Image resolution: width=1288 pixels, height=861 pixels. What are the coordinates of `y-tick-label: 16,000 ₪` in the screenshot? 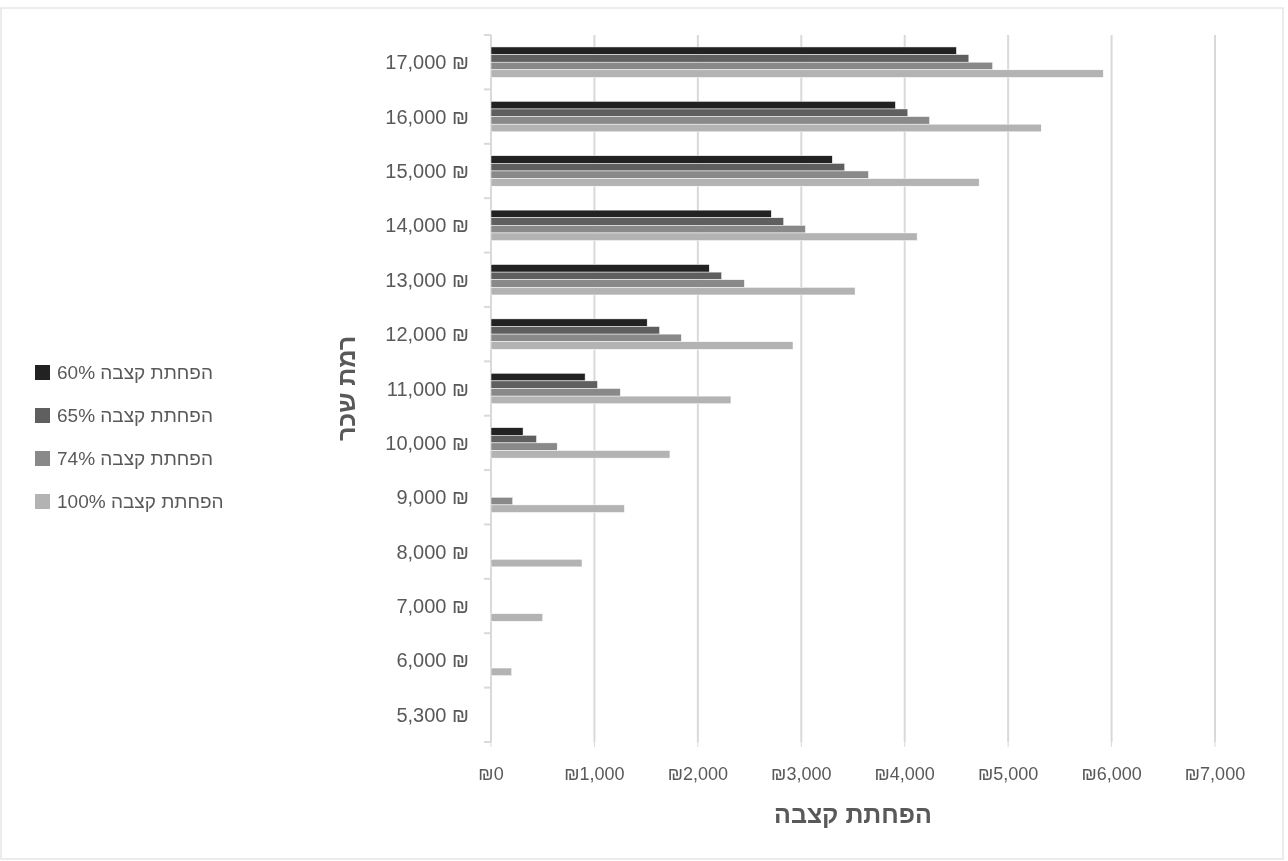 It's located at (427, 116).